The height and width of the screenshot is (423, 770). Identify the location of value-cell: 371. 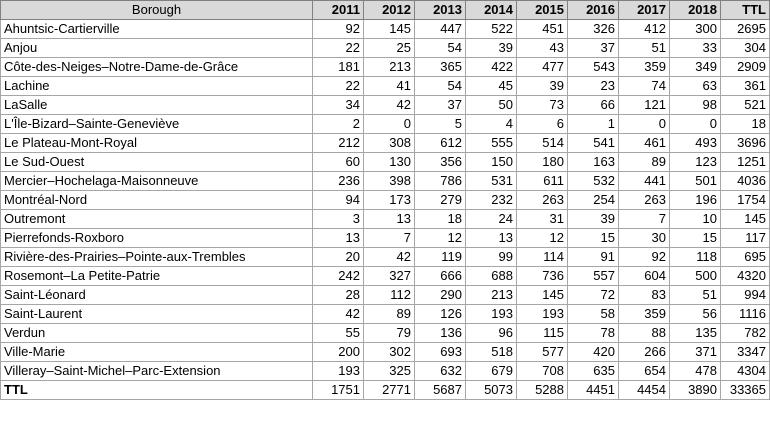
(695, 352).